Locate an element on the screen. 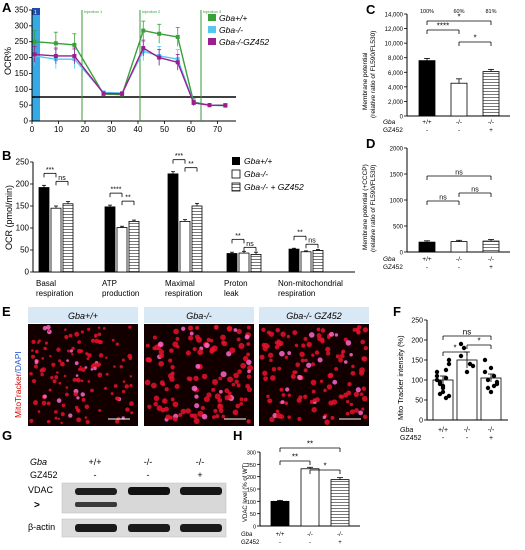 Image resolution: width=525 pixels, height=550 pixels. a-xtick: 50 is located at coordinates (164, 129).